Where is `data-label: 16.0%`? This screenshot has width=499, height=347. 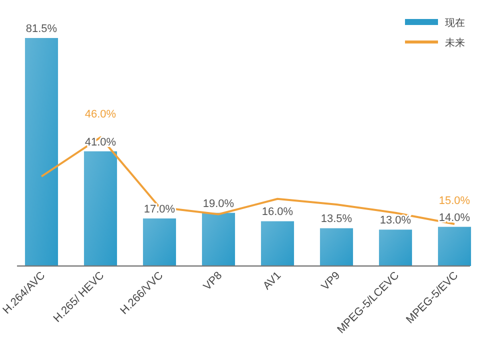
data-label: 16.0% is located at coordinates (278, 212).